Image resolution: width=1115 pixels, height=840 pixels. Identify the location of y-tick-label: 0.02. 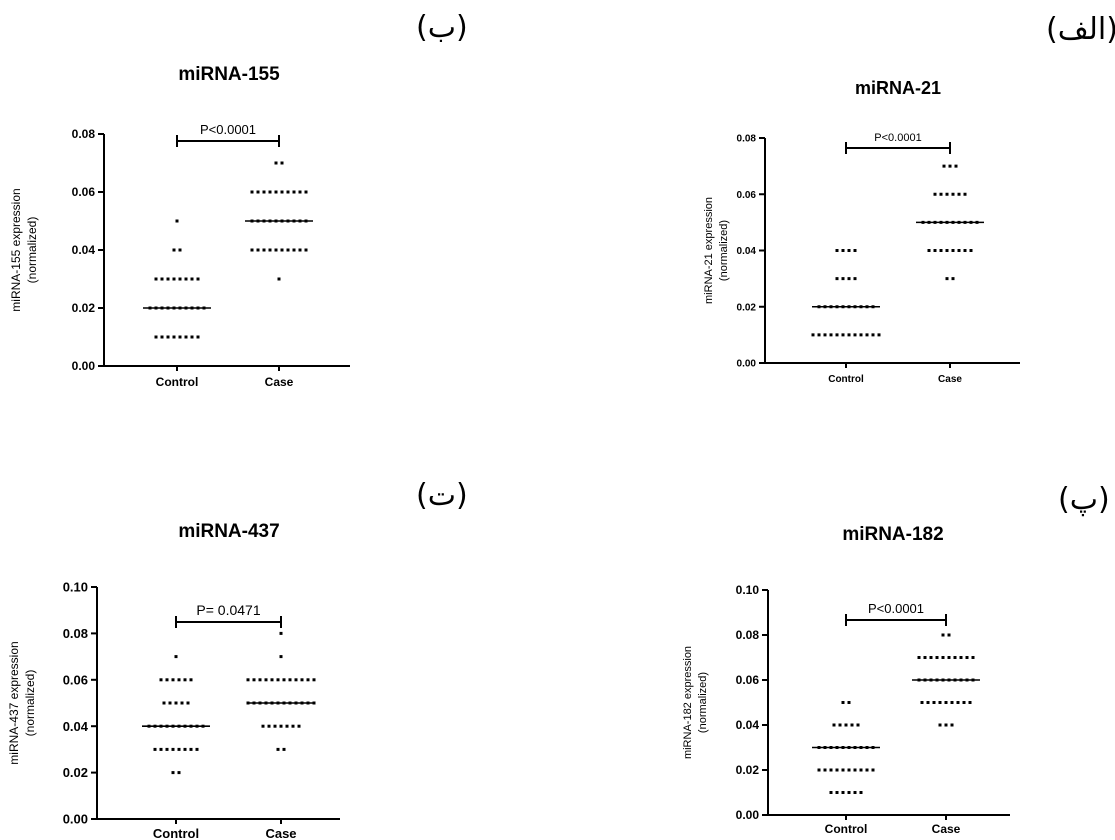
(748, 770).